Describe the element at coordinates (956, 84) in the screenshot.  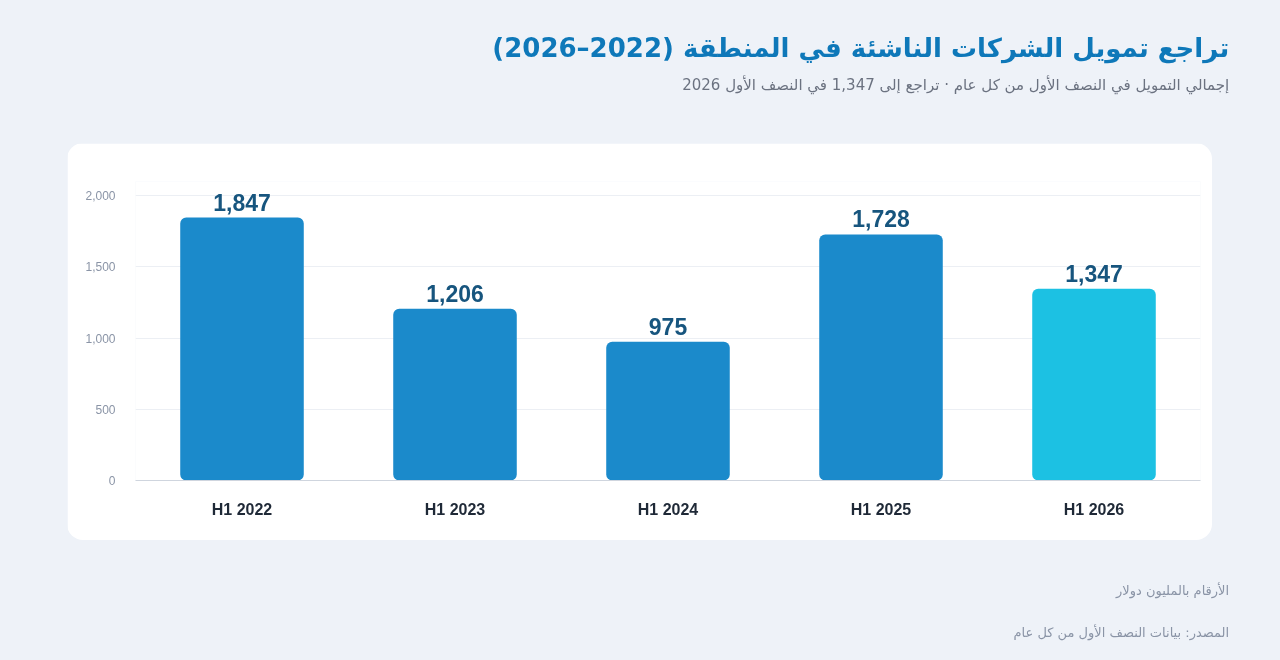
I see `chart-subtitle: إجمالي التمويل في النصف الأول من كل عام · تراجع إلى 1,347 في النصف الأول 2026` at that location.